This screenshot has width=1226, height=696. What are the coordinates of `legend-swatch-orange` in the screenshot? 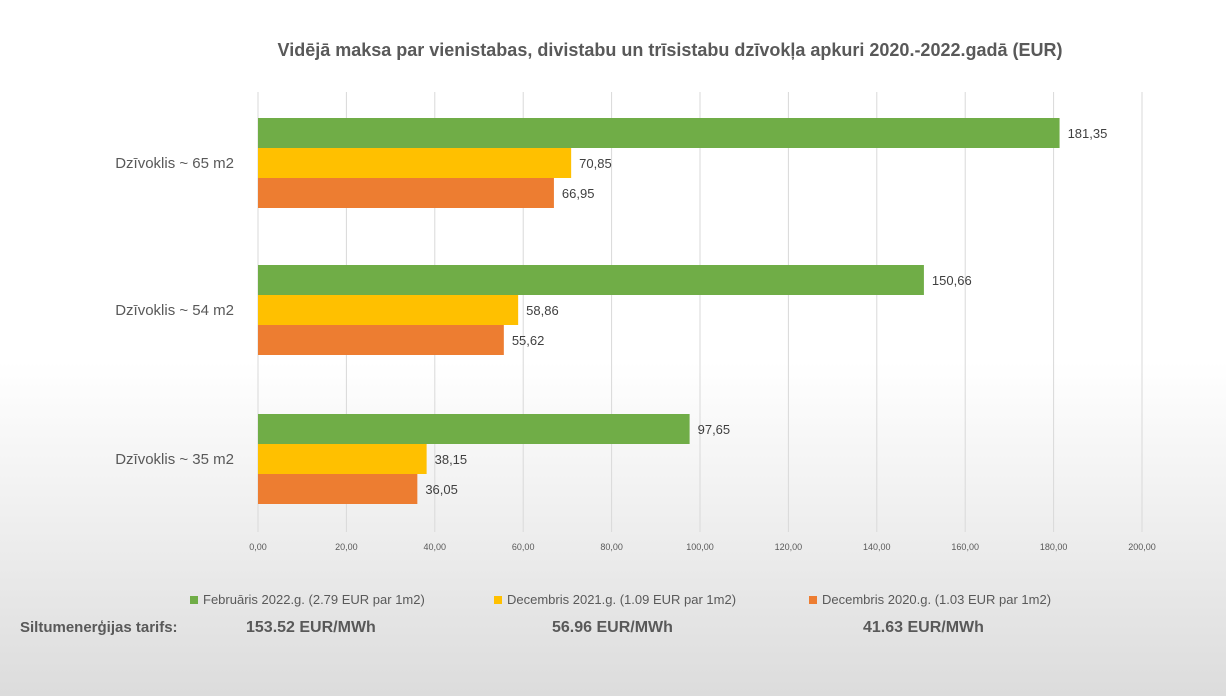 It's located at (813, 600).